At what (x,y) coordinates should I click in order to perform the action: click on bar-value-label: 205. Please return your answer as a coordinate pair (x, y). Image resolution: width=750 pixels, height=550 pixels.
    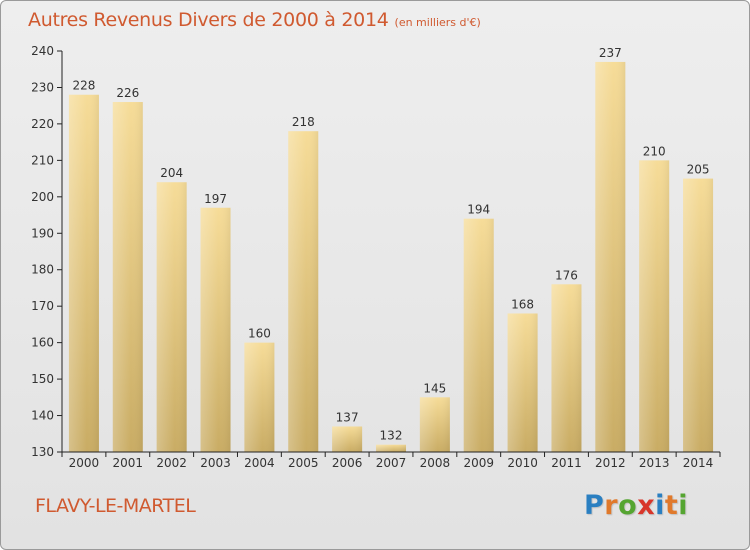
    Looking at the image, I should click on (698, 170).